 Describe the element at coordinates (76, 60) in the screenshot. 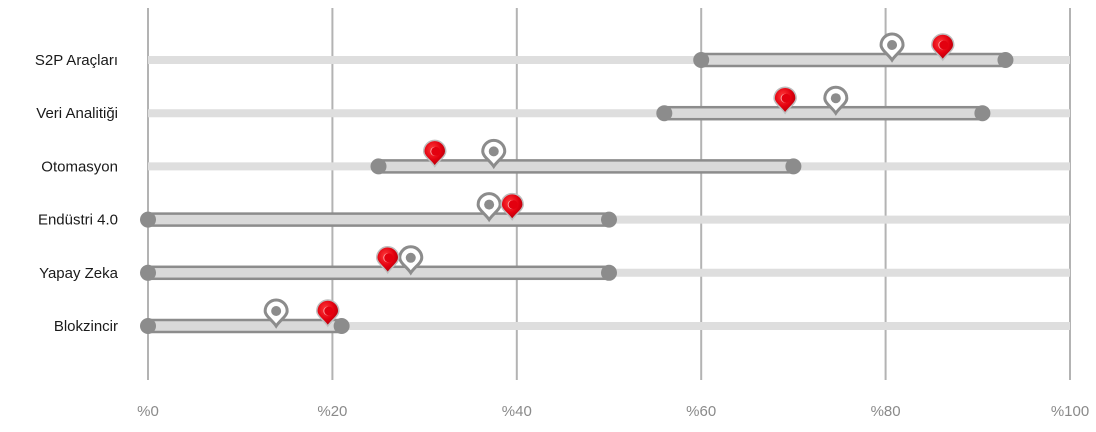

I see `category-label: S2P Araçları` at that location.